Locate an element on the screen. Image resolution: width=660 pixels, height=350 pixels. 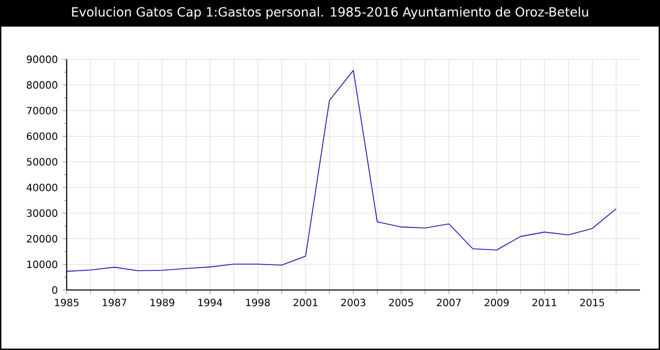
x-tick-label: 1998 is located at coordinates (258, 302).